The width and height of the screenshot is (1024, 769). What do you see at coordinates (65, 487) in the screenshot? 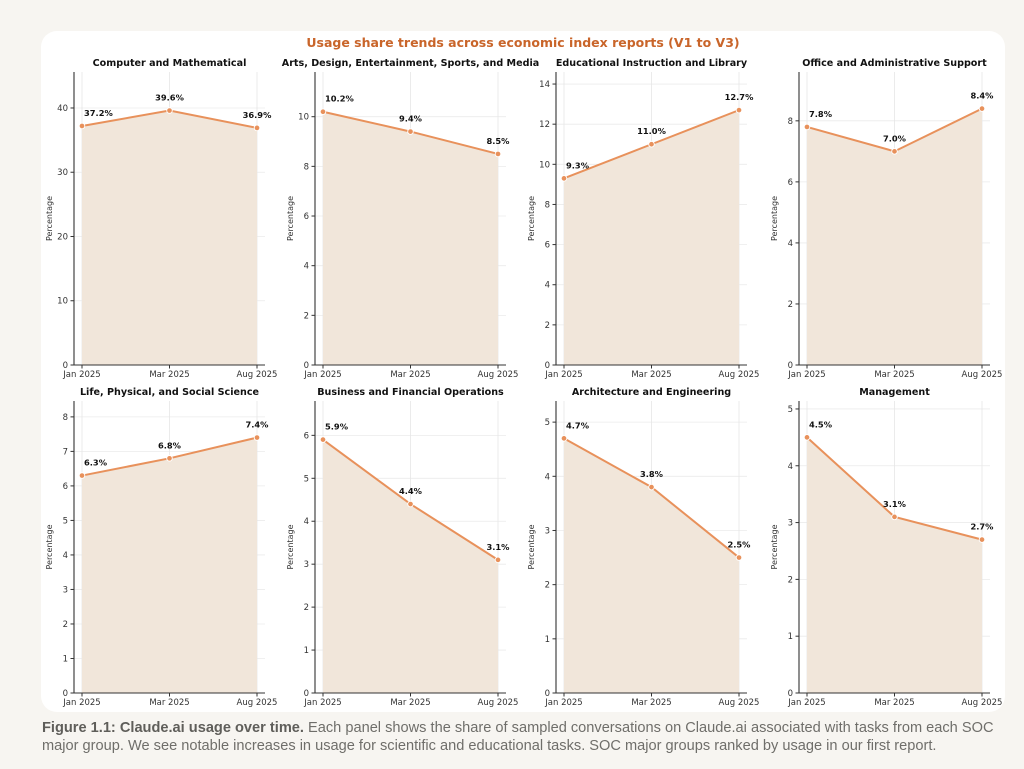
I see `panel-5-y-tick-label: 6` at bounding box center [65, 487].